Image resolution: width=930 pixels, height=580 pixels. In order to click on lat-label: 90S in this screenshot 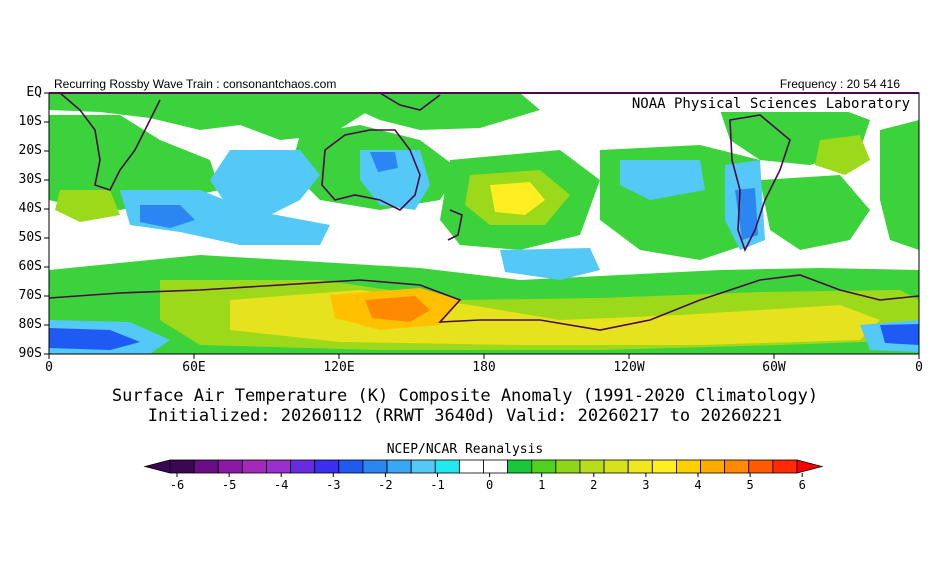, I will do `click(30, 353)`.